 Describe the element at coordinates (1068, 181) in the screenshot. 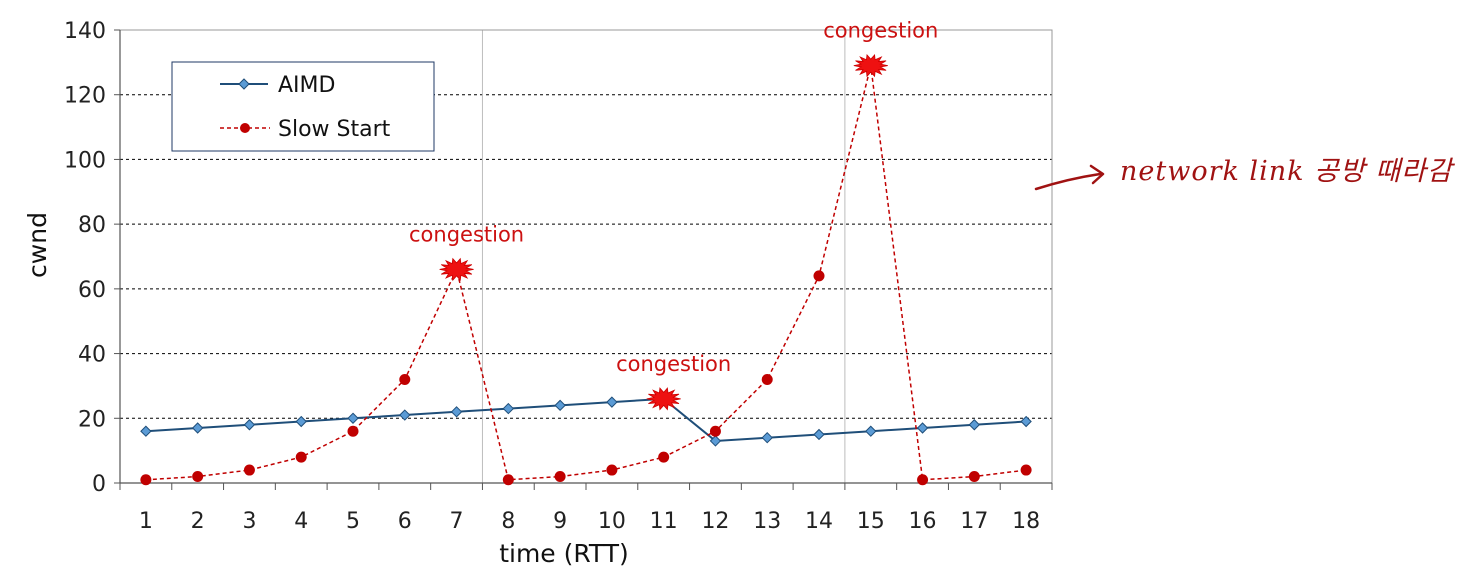

I see `hand-arrow-shaft` at that location.